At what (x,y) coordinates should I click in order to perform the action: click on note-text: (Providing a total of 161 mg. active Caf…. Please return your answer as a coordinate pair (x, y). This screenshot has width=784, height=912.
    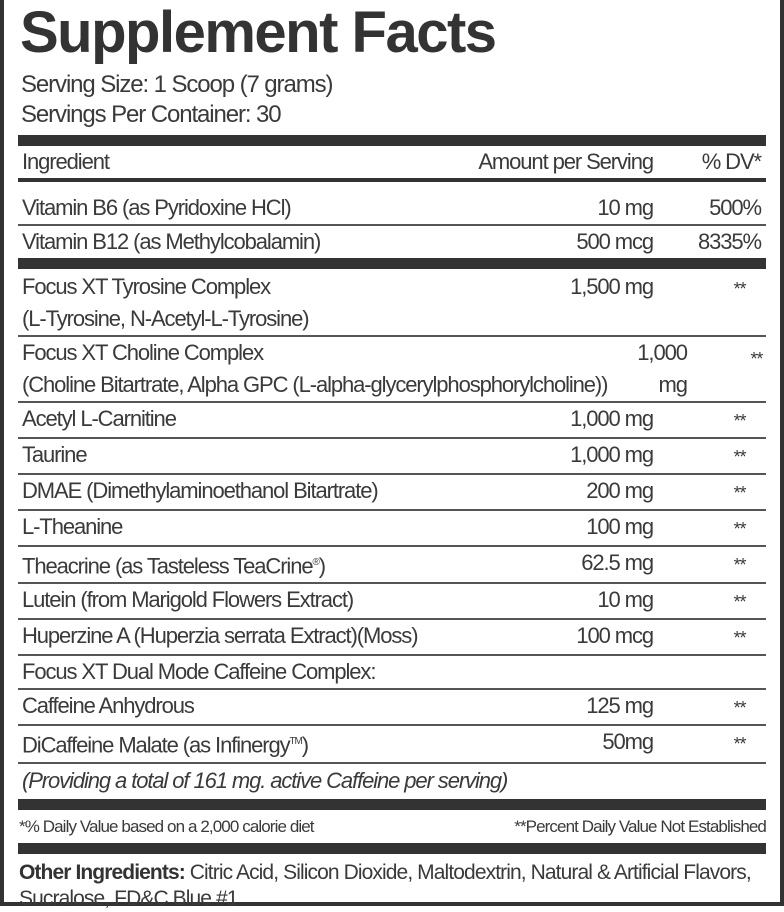
    Looking at the image, I should click on (265, 780).